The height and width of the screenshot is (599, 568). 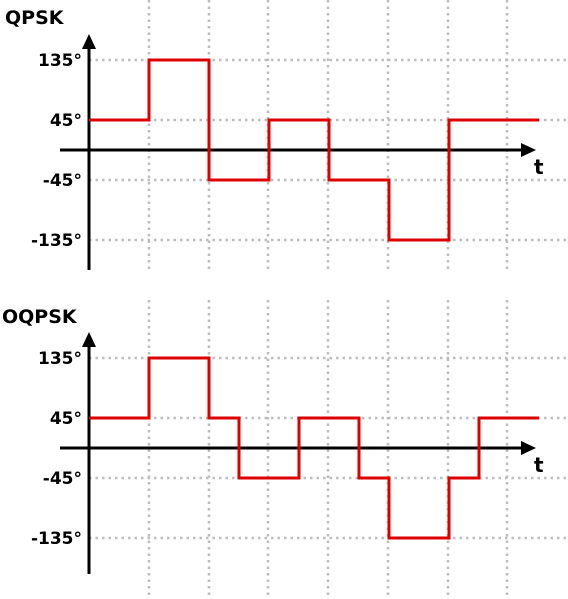 What do you see at coordinates (62, 181) in the screenshot?
I see `qpsk-ytick-label: -45°` at bounding box center [62, 181].